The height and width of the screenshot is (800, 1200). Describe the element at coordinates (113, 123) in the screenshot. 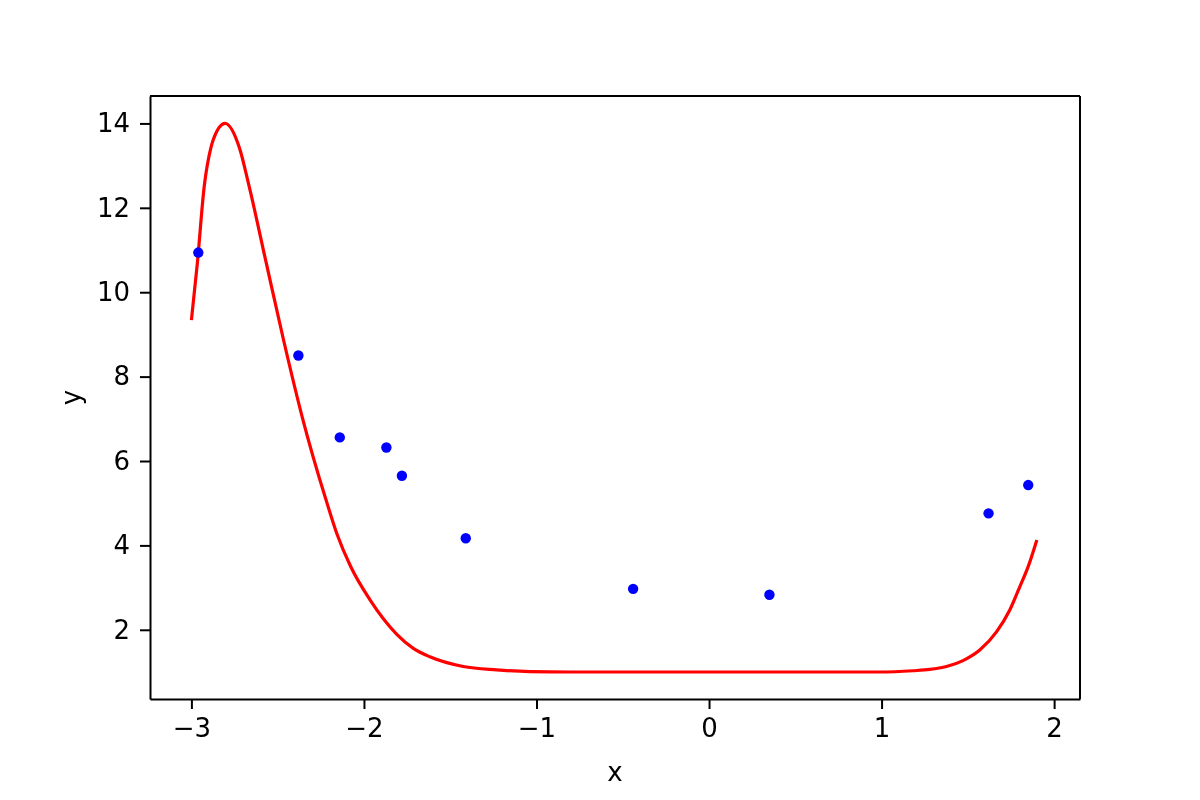

I see `y-tick-label: 14` at that location.